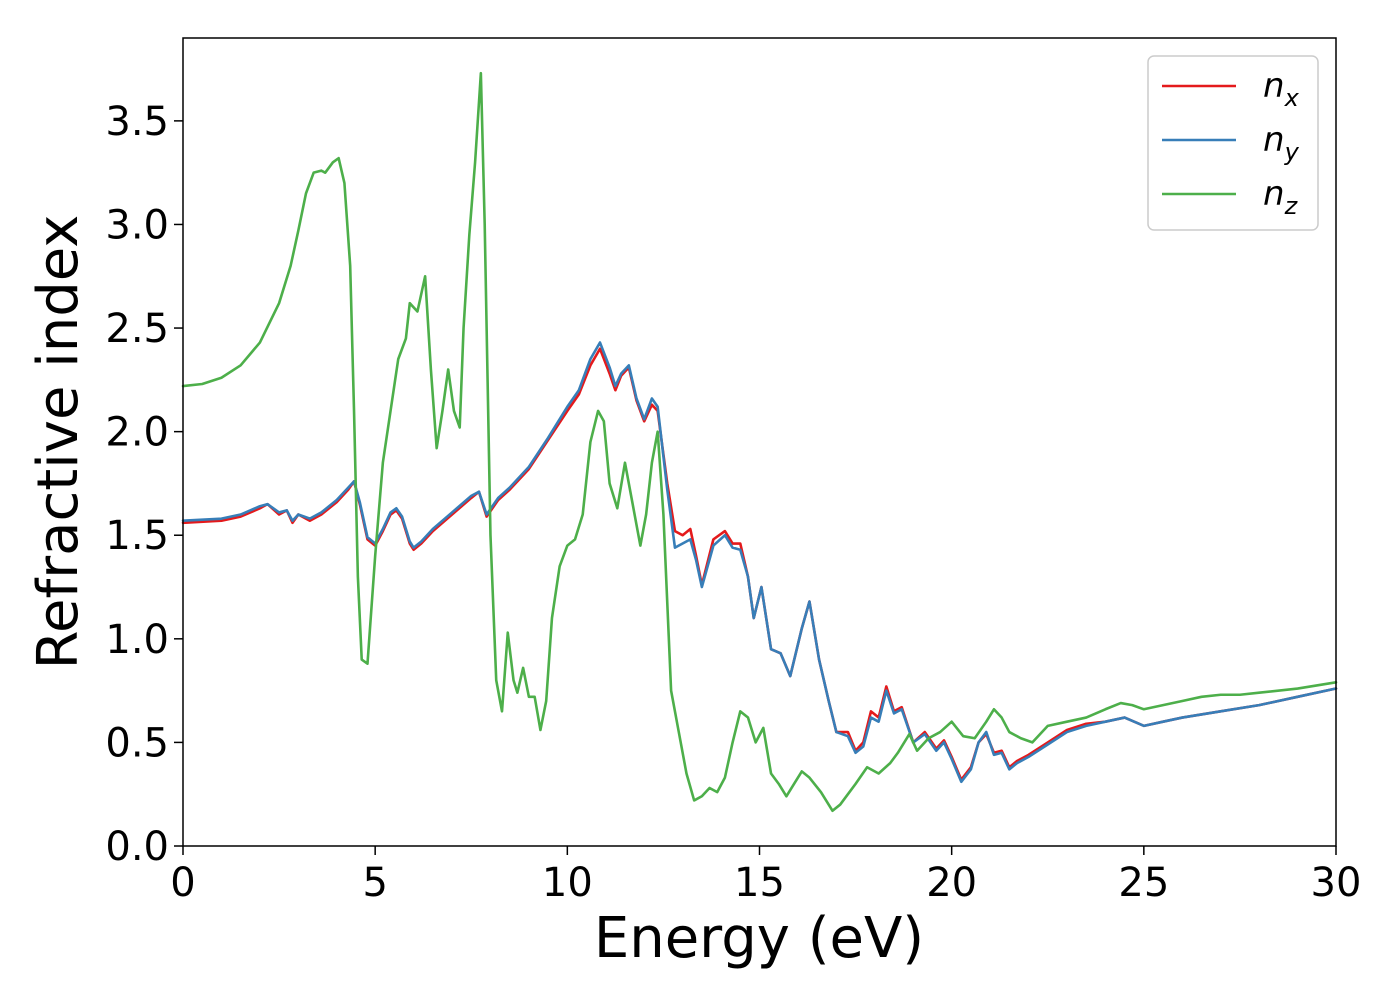 The height and width of the screenshot is (1000, 1400). What do you see at coordinates (759, 938) in the screenshot?
I see `x-axis-title: Energy (eV)` at bounding box center [759, 938].